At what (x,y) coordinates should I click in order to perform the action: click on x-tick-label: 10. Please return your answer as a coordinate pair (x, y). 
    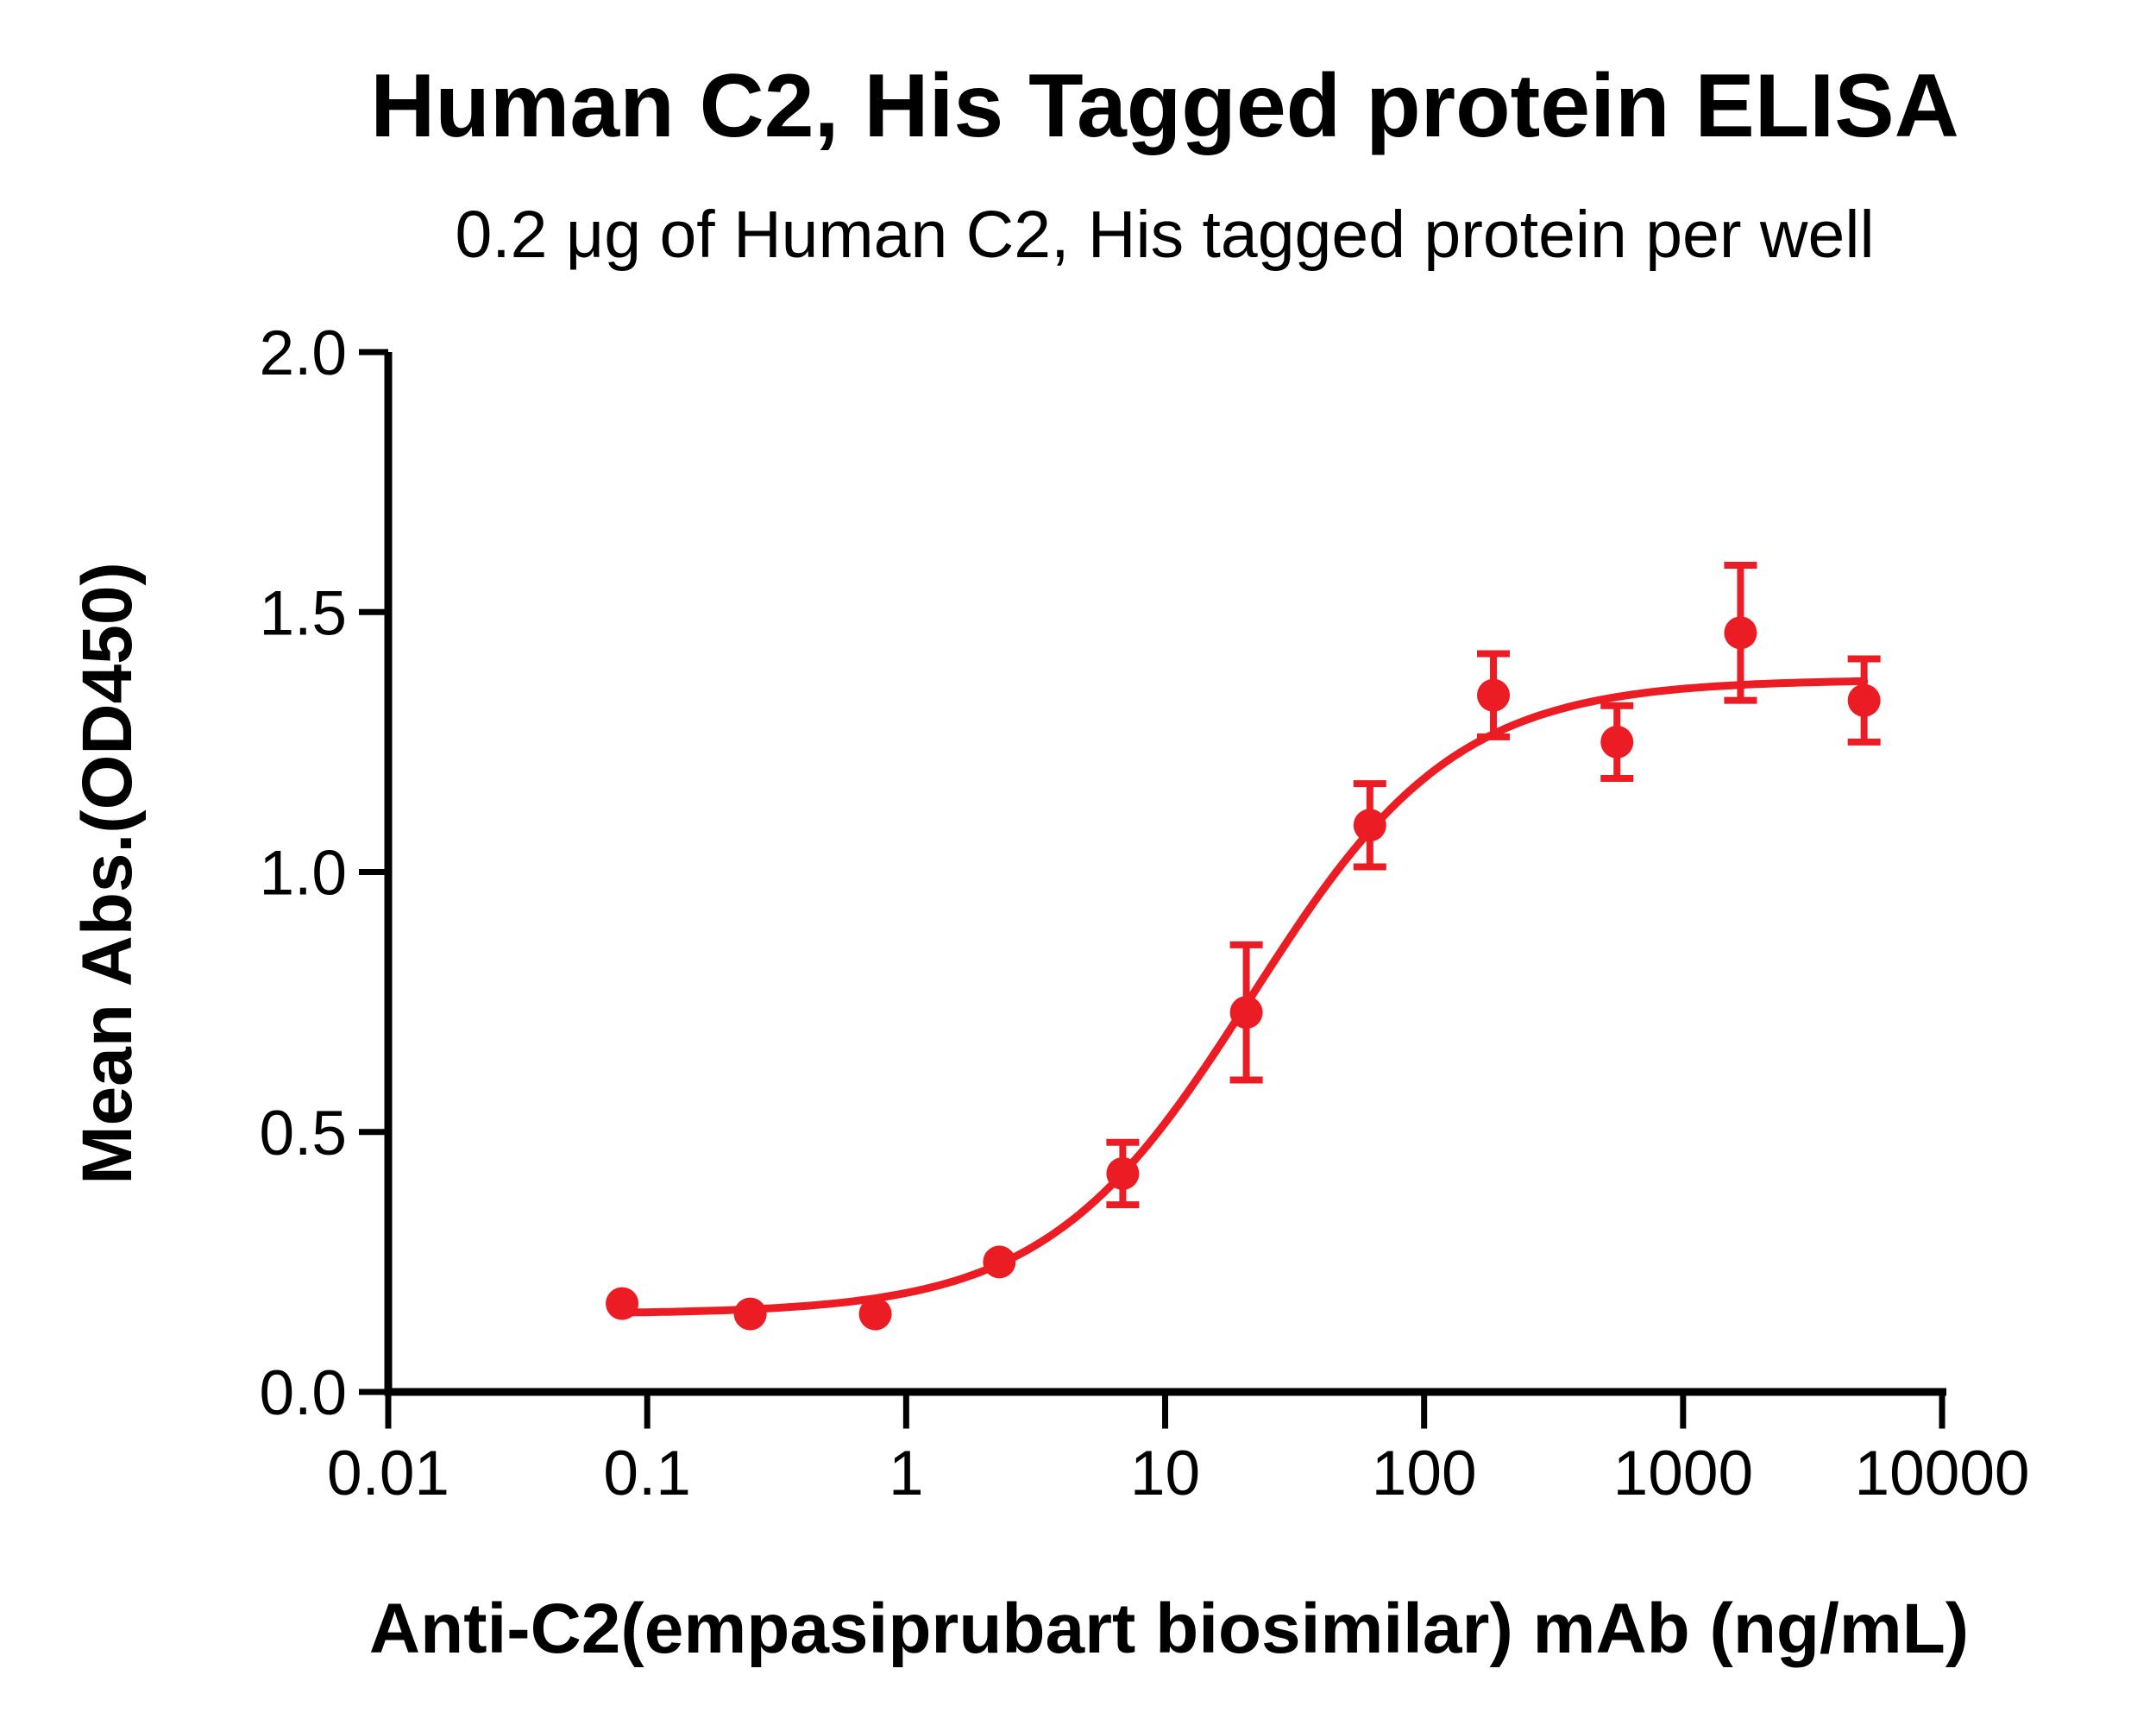
    Looking at the image, I should click on (1165, 1473).